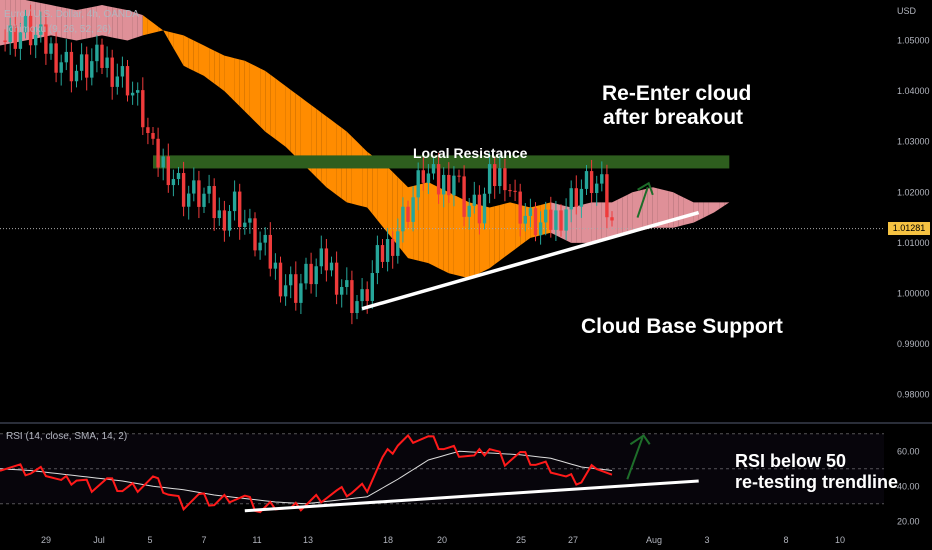 The width and height of the screenshot is (932, 550). I want to click on price-tick-label: 0.99000, so click(913, 344).